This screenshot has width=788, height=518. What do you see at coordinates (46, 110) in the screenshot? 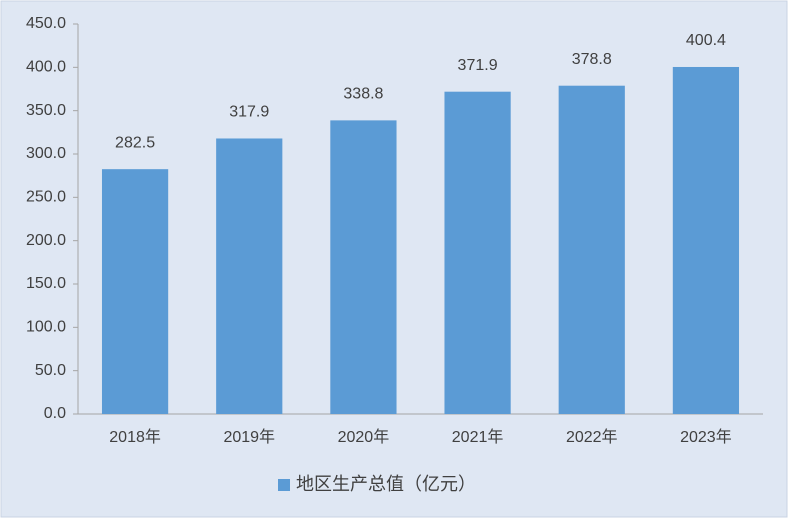
I see `y-tick-label: 350.0` at bounding box center [46, 110].